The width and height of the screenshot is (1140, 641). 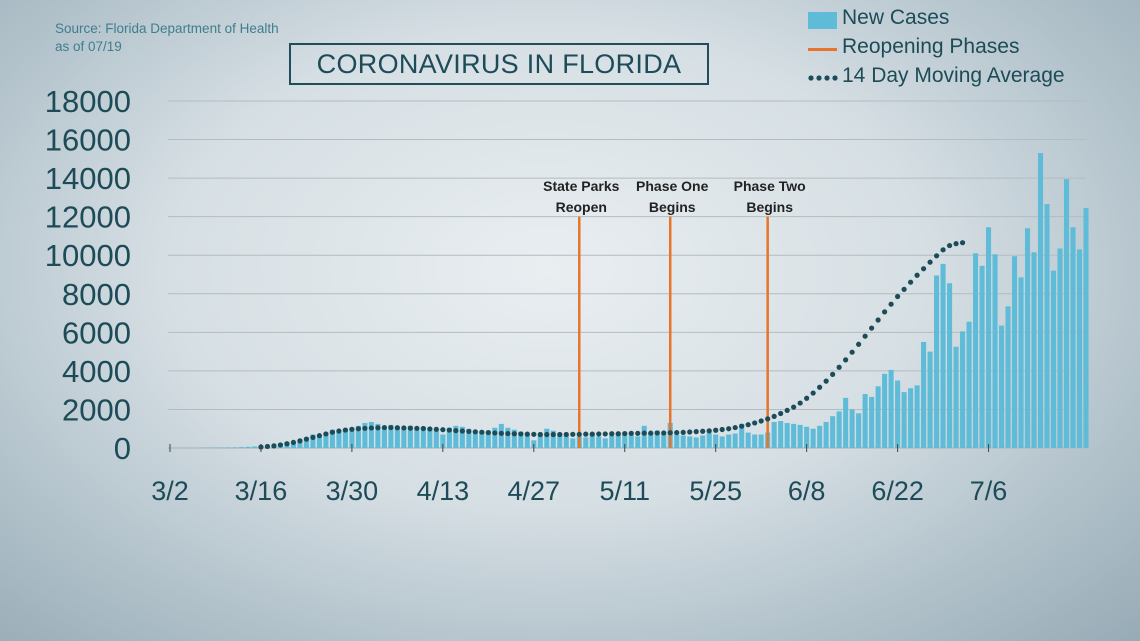 What do you see at coordinates (88, 101) in the screenshot?
I see `y-tick-label: 18000` at bounding box center [88, 101].